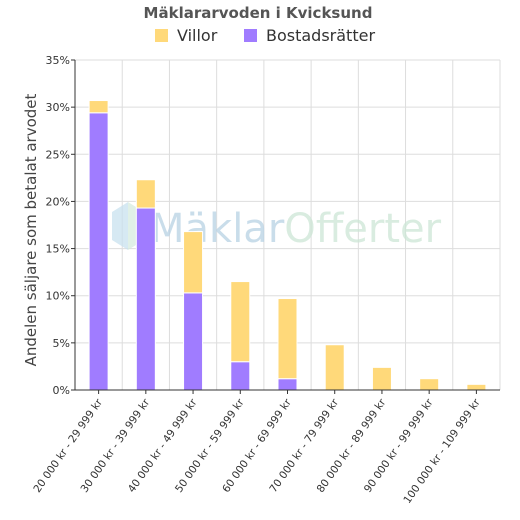 The image size is (520, 520). Describe the element at coordinates (58, 201) in the screenshot. I see `y-tick-label: 20%` at that location.